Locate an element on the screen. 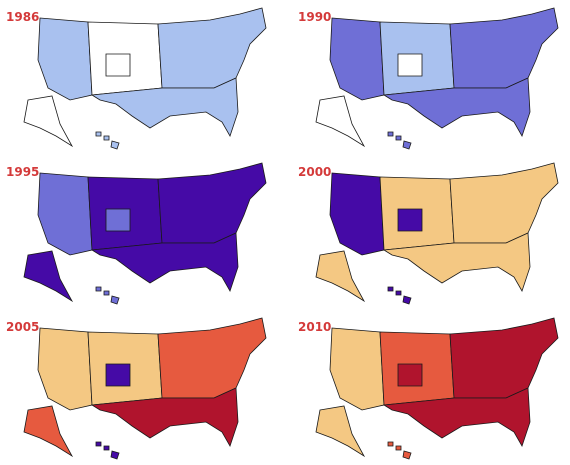 The height and width of the screenshot is (465, 570). year-label: 1995 is located at coordinates (23, 172).